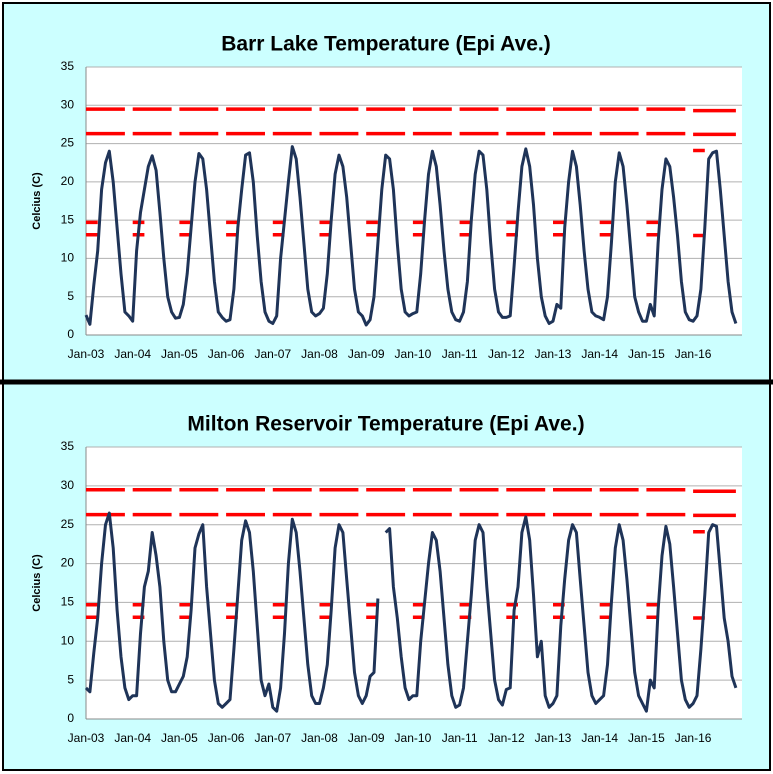 Image resolution: width=773 pixels, height=774 pixels. What do you see at coordinates (385, 424) in the screenshot?
I see `chart-title: Milton Reservoir Temperature (Epi Ave.)` at bounding box center [385, 424].